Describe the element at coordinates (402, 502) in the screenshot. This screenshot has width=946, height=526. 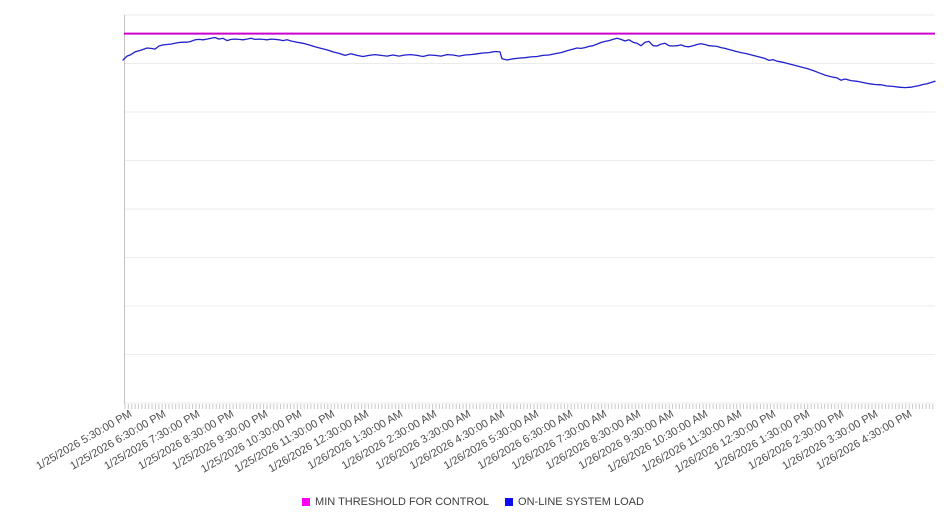
I see `legend-label-min-threshold: MIN THRESHOLD FOR CONTROL` at that location.